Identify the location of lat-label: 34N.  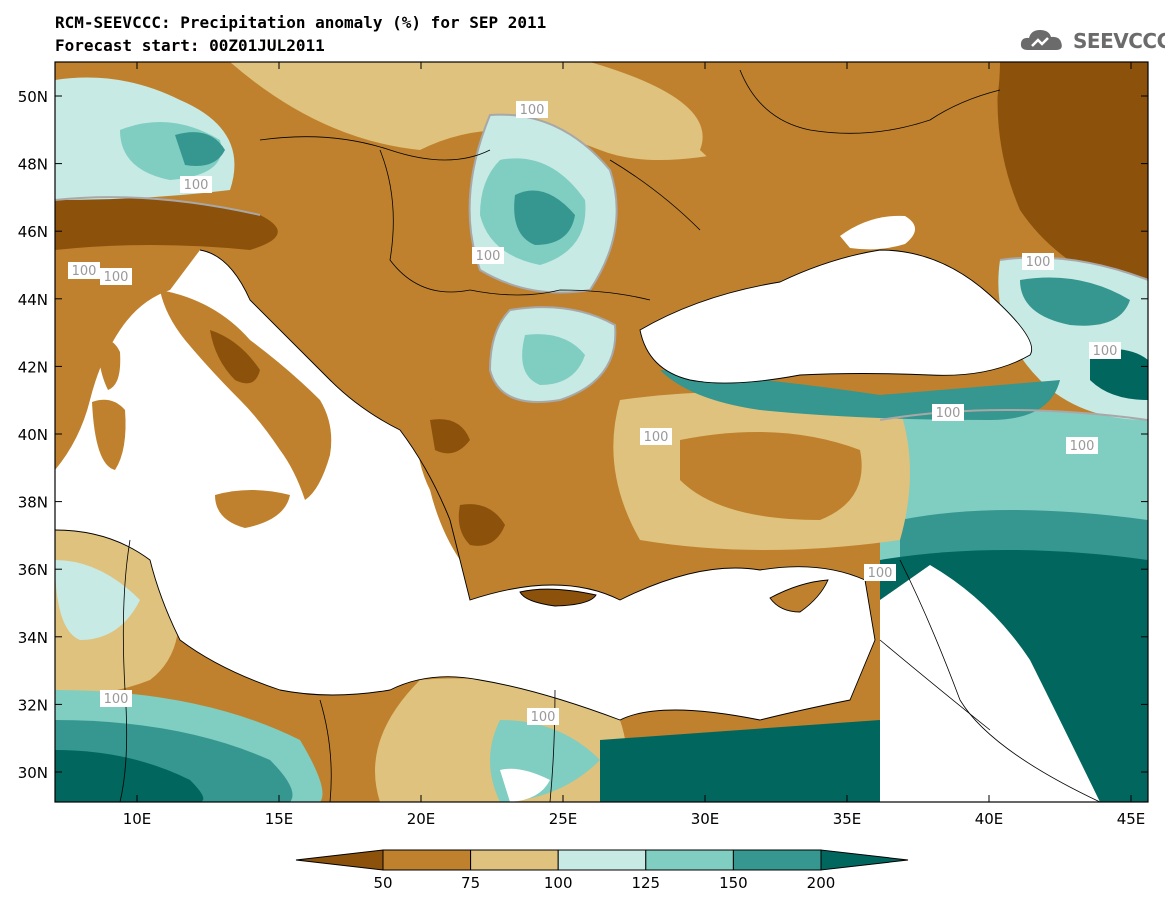
(33, 638).